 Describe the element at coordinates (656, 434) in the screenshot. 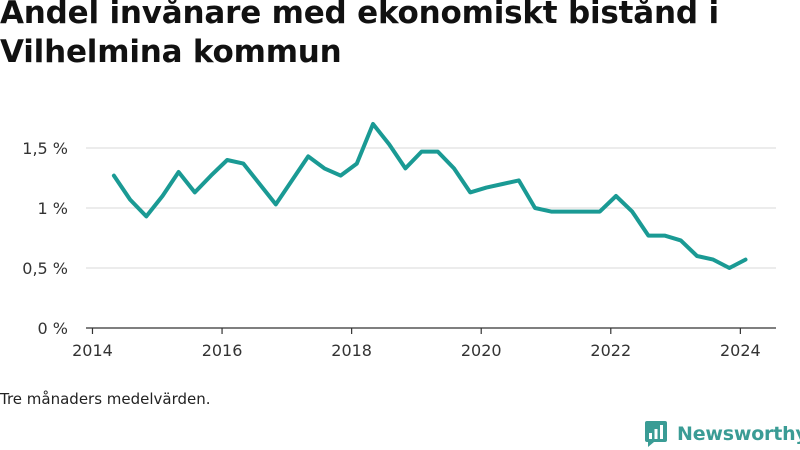

I see `newsworthy-logo-icon` at that location.